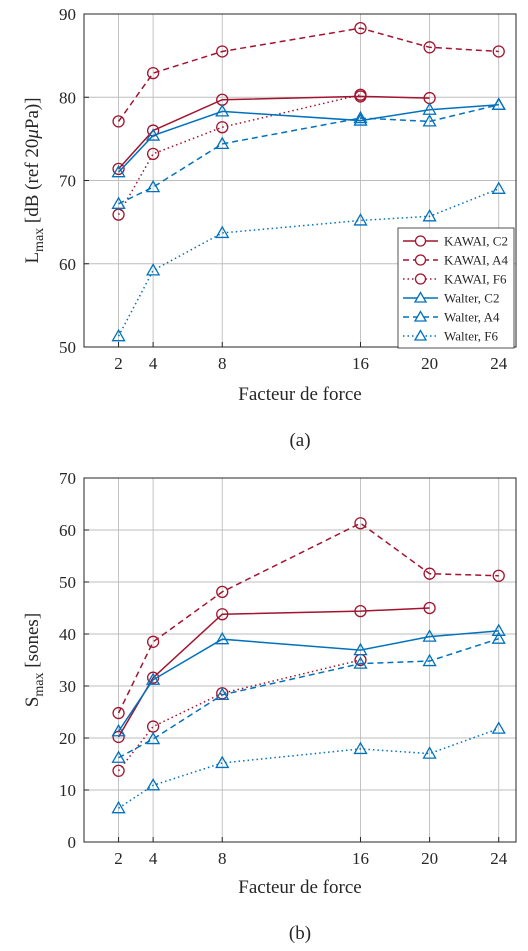 The height and width of the screenshot is (951, 528). I want to click on x-tick-label: 24, so click(499, 858).